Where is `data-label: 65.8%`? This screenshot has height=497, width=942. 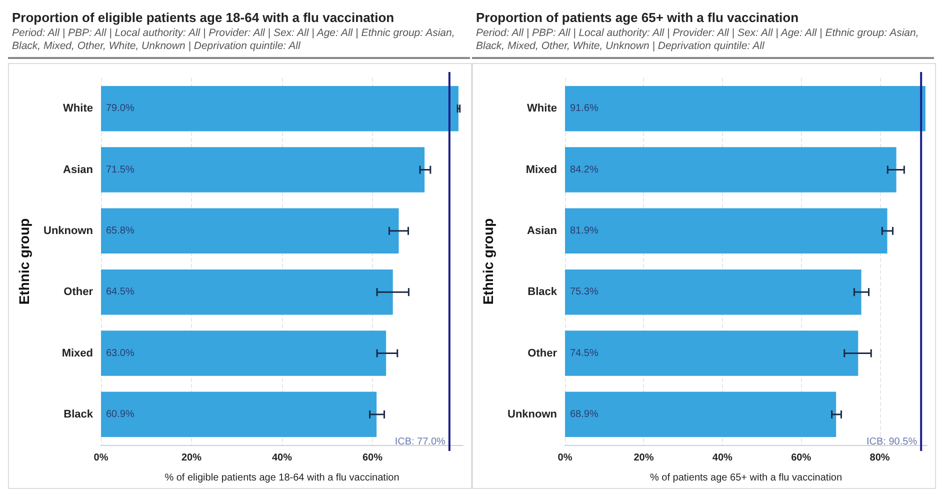 data-label: 65.8% is located at coordinates (120, 230).